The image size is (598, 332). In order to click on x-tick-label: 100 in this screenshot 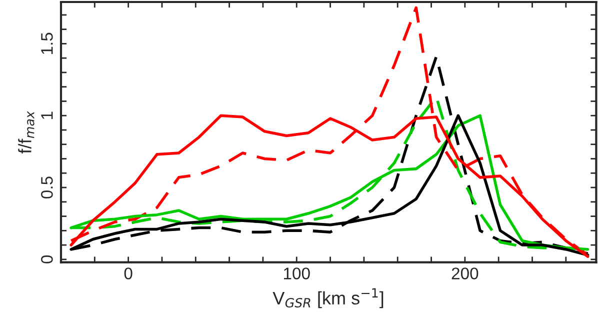, I will do `click(297, 274)`.